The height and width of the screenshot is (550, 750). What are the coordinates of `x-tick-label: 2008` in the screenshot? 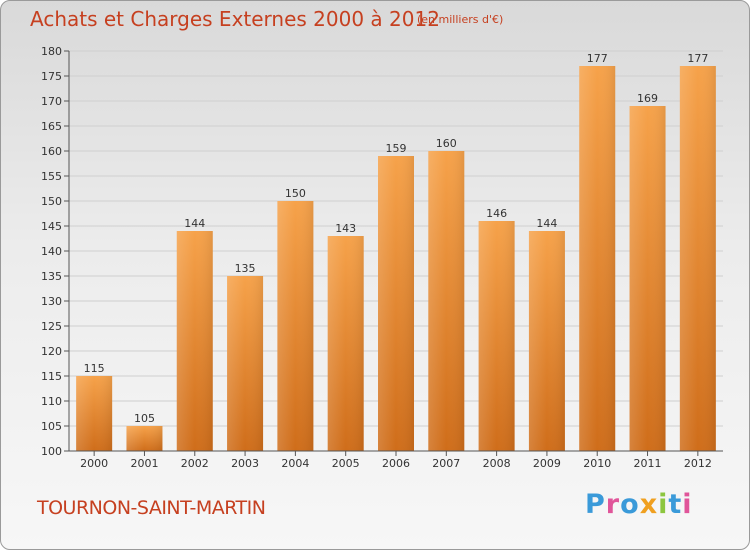 It's located at (497, 463).